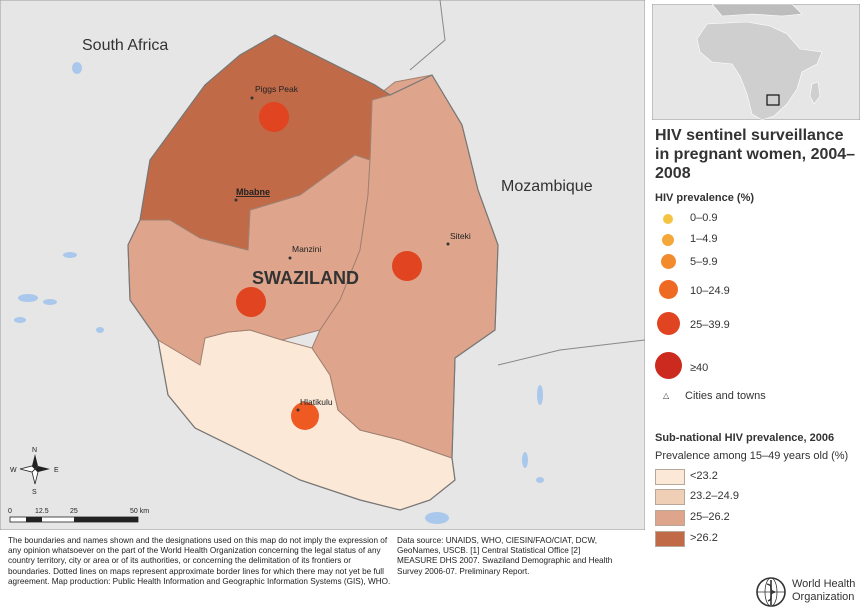  What do you see at coordinates (342, 254) in the screenshot?
I see `city-markers` at bounding box center [342, 254].